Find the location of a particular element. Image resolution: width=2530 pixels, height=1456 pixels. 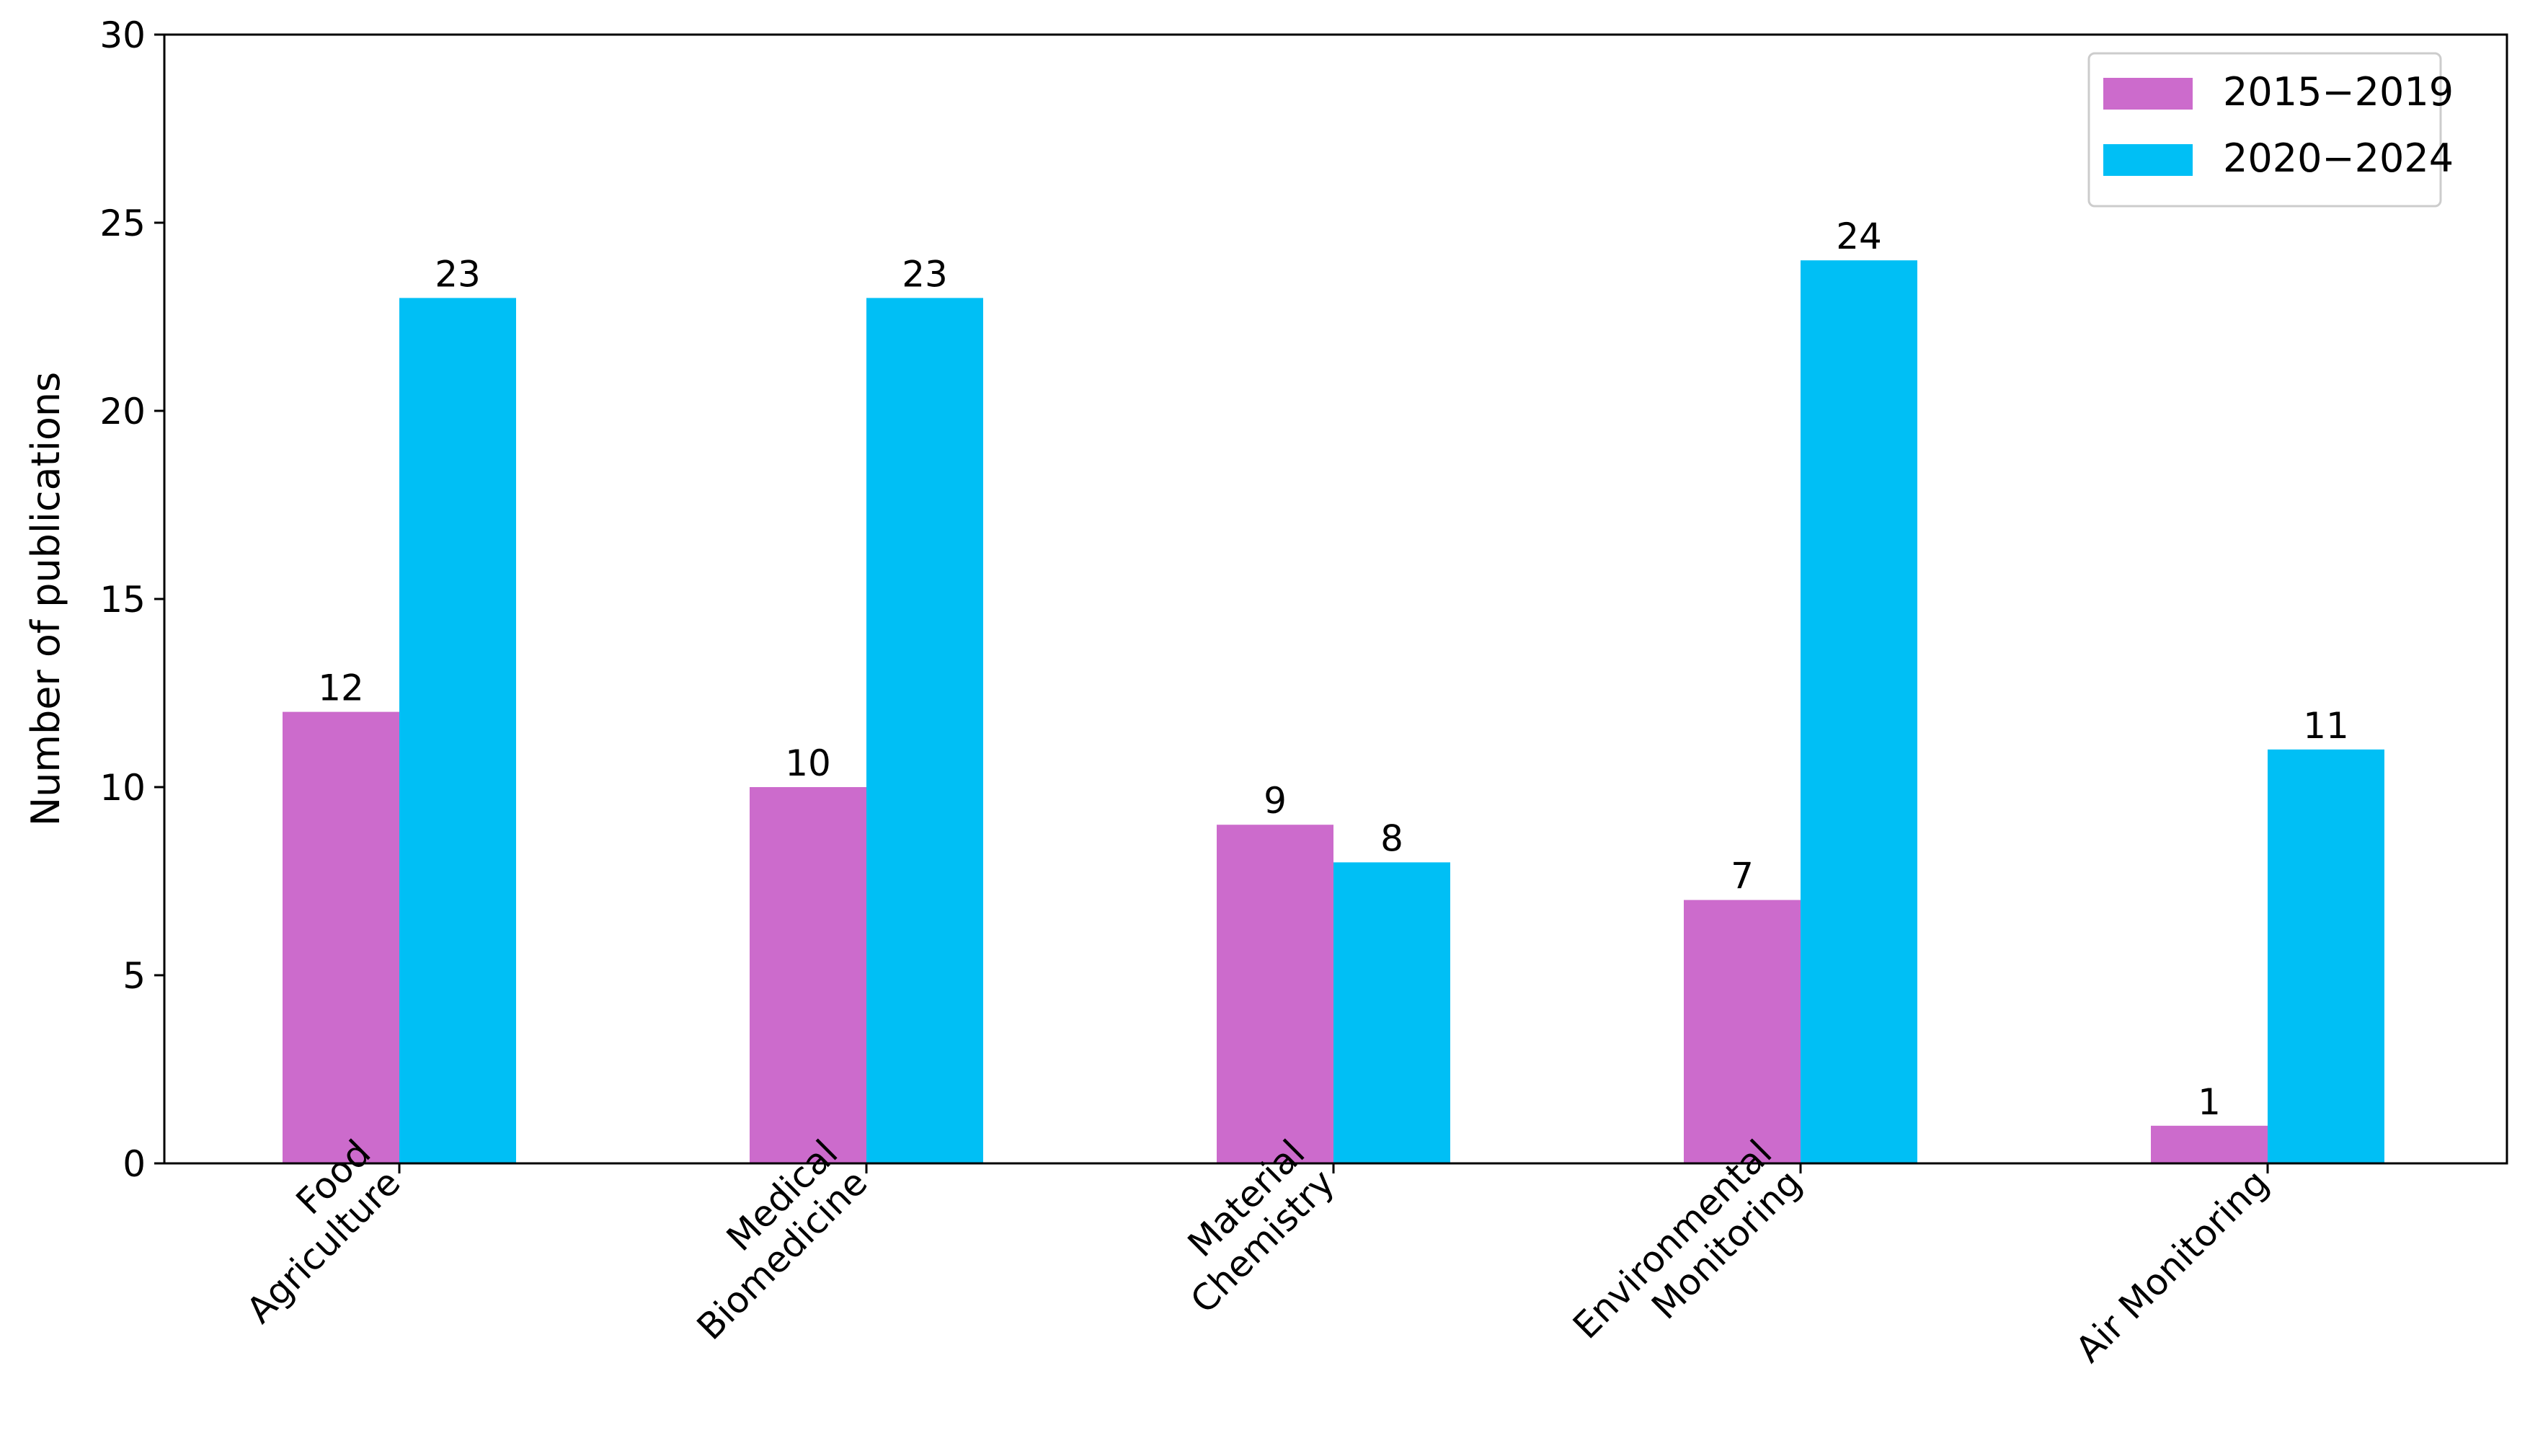

data-label-series2-3: 8 is located at coordinates (1391, 838).